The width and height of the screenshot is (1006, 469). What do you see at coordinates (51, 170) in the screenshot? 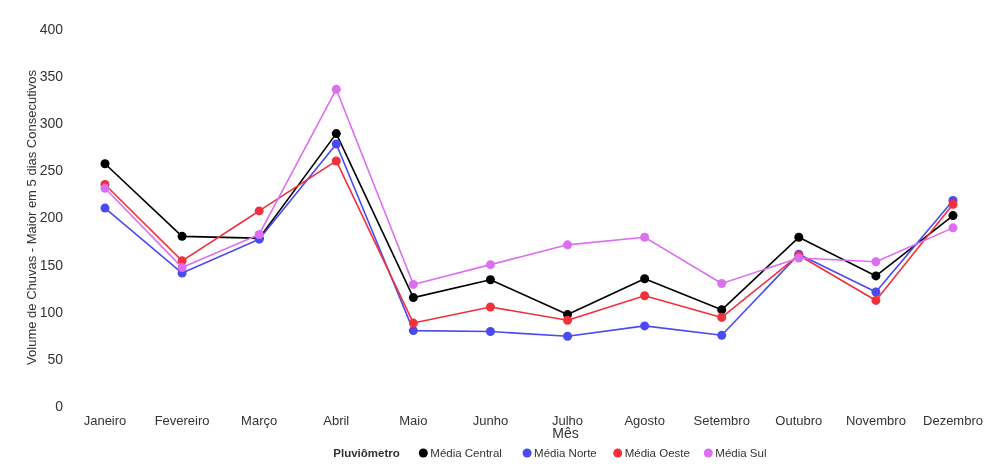
I see `y-tick-label: 250` at bounding box center [51, 170].